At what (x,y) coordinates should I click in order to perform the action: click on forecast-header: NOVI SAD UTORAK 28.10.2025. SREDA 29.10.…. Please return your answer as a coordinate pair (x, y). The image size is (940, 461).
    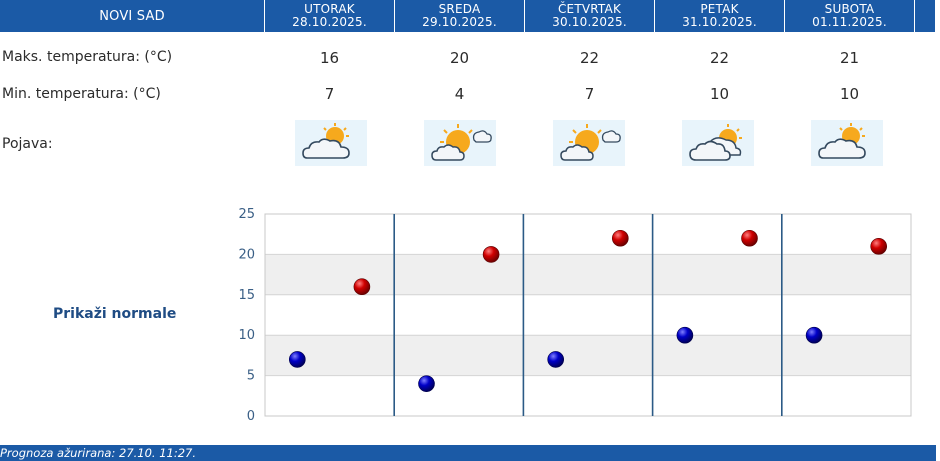
    Looking at the image, I should click on (468, 16).